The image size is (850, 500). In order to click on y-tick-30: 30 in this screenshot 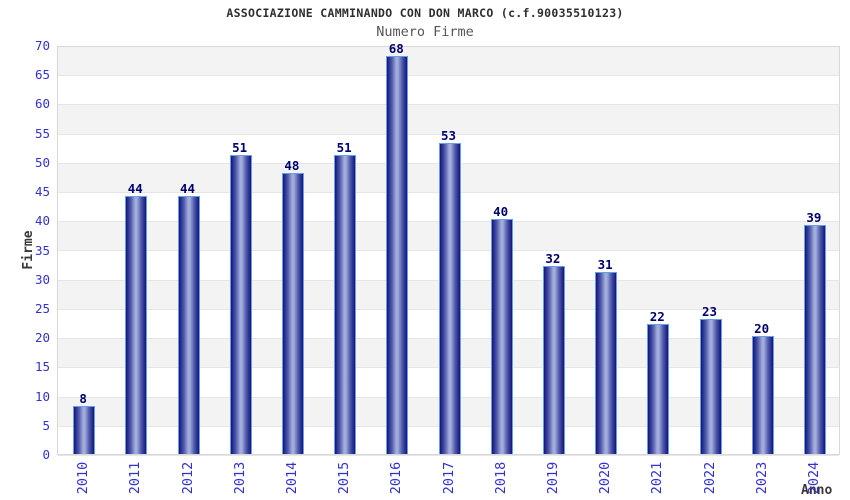, I will do `click(42, 279)`.